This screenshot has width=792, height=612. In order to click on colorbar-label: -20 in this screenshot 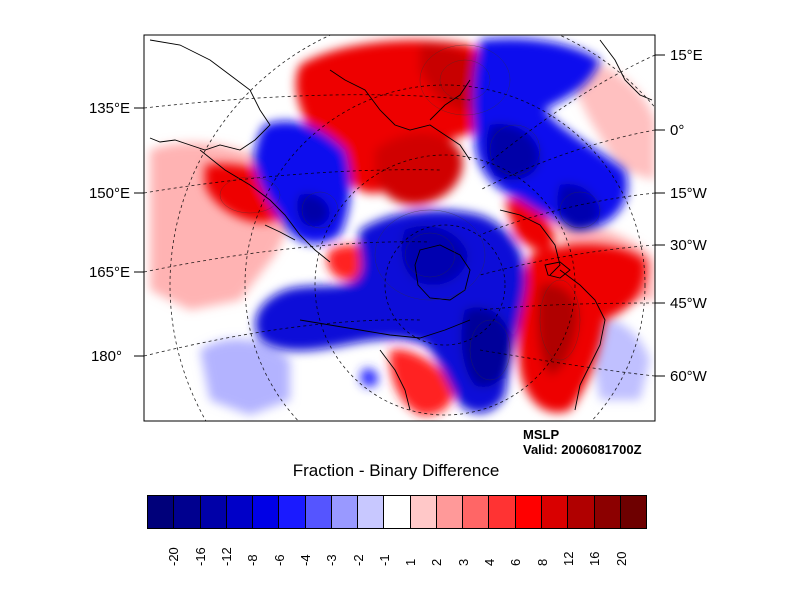, I will do `click(174, 556)`.